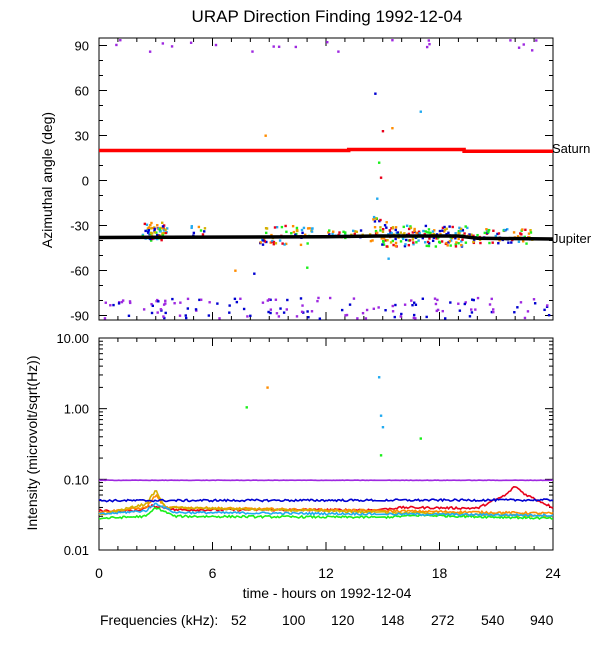 This screenshot has height=650, width=600. I want to click on legend-freq-940: 940, so click(542, 620).